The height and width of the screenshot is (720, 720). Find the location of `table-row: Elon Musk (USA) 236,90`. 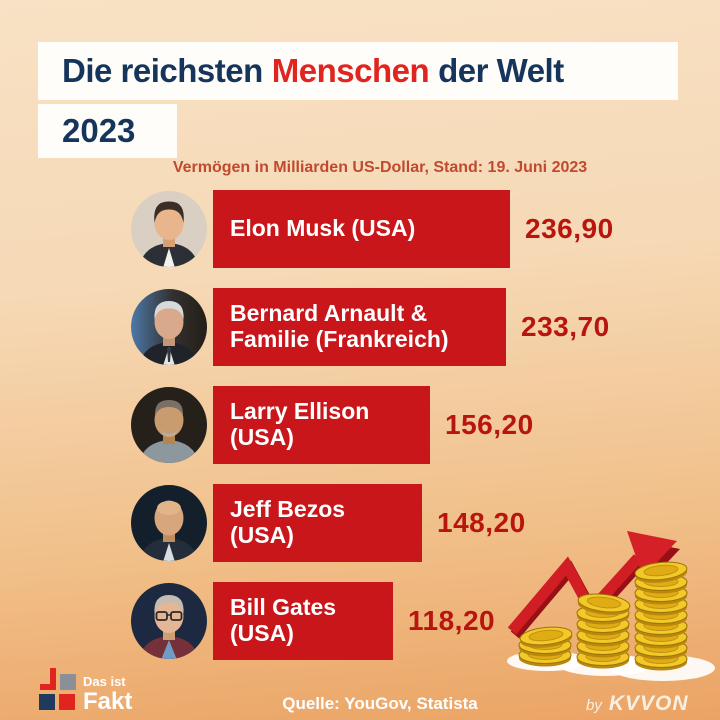

table-row: Elon Musk (USA) 236,90 is located at coordinates (372, 229).